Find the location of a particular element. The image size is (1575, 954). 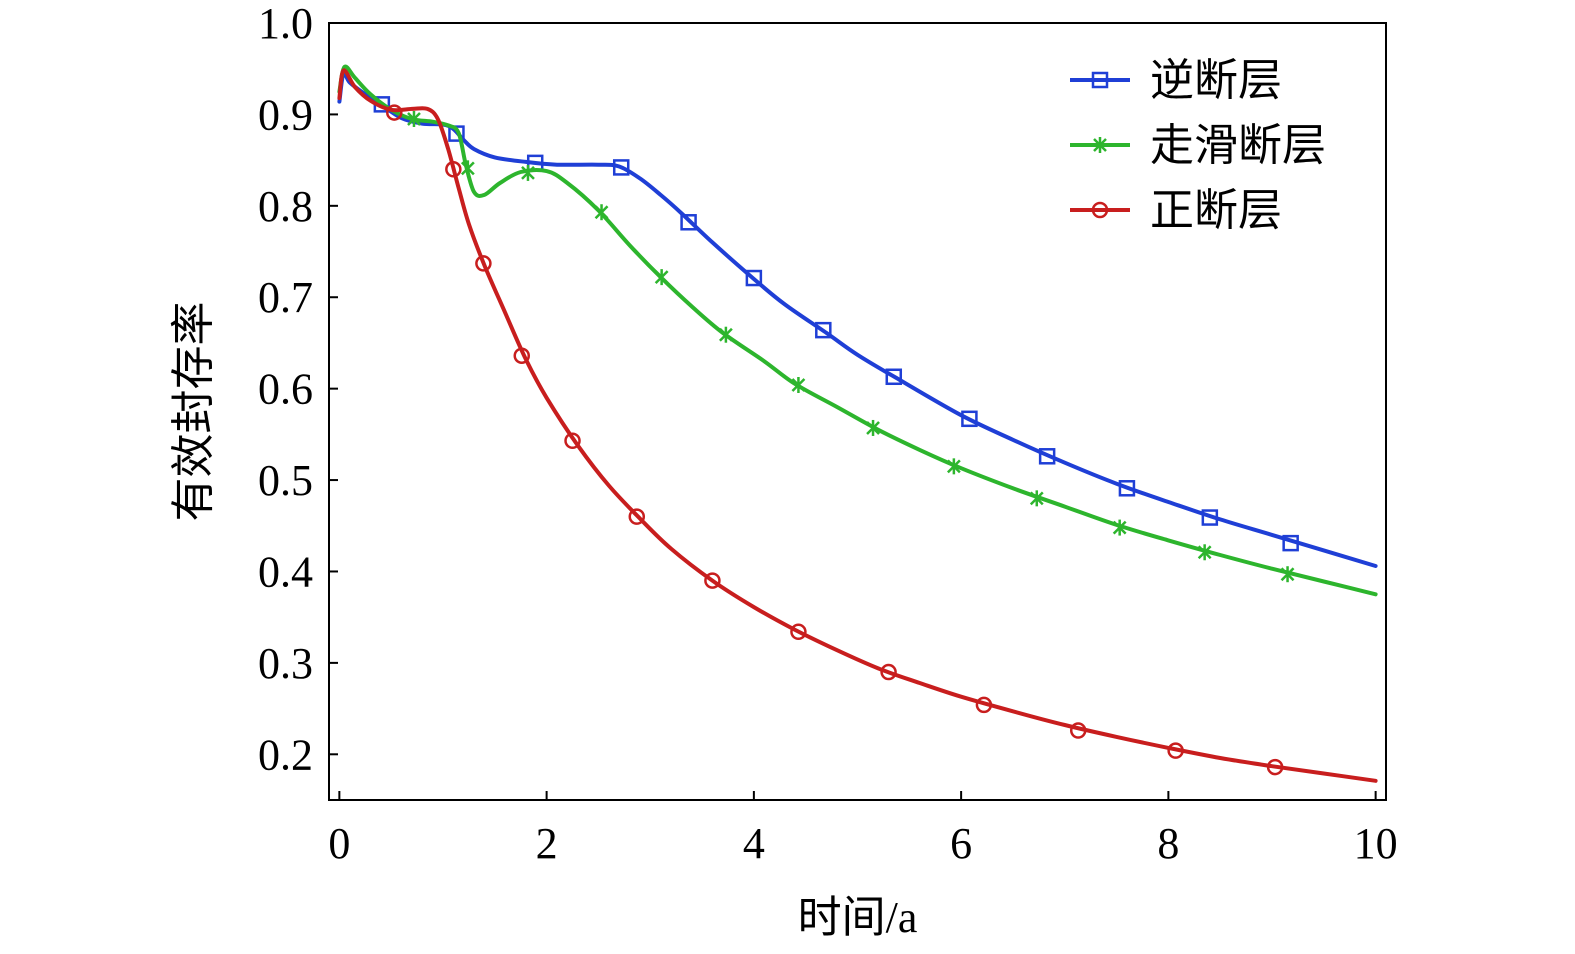

x-axis-title: 时间/a is located at coordinates (858, 917).